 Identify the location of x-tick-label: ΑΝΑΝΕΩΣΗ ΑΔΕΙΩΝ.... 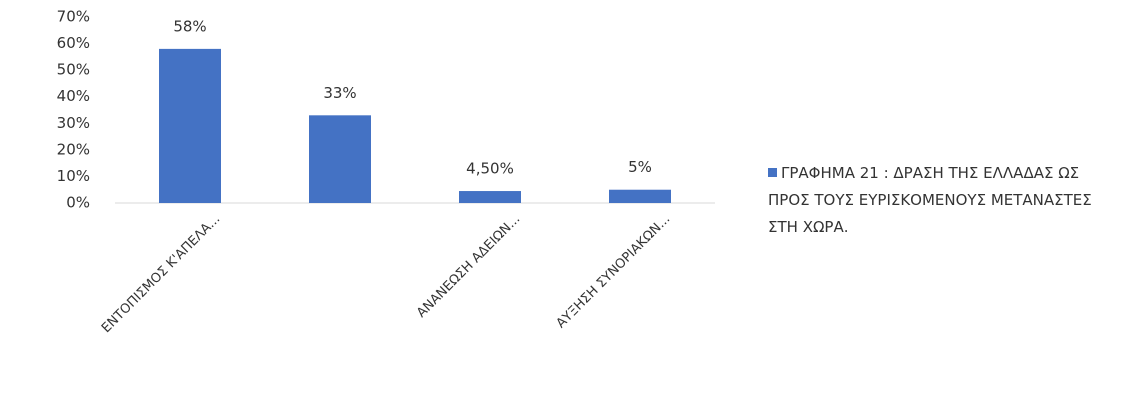
(468, 266).